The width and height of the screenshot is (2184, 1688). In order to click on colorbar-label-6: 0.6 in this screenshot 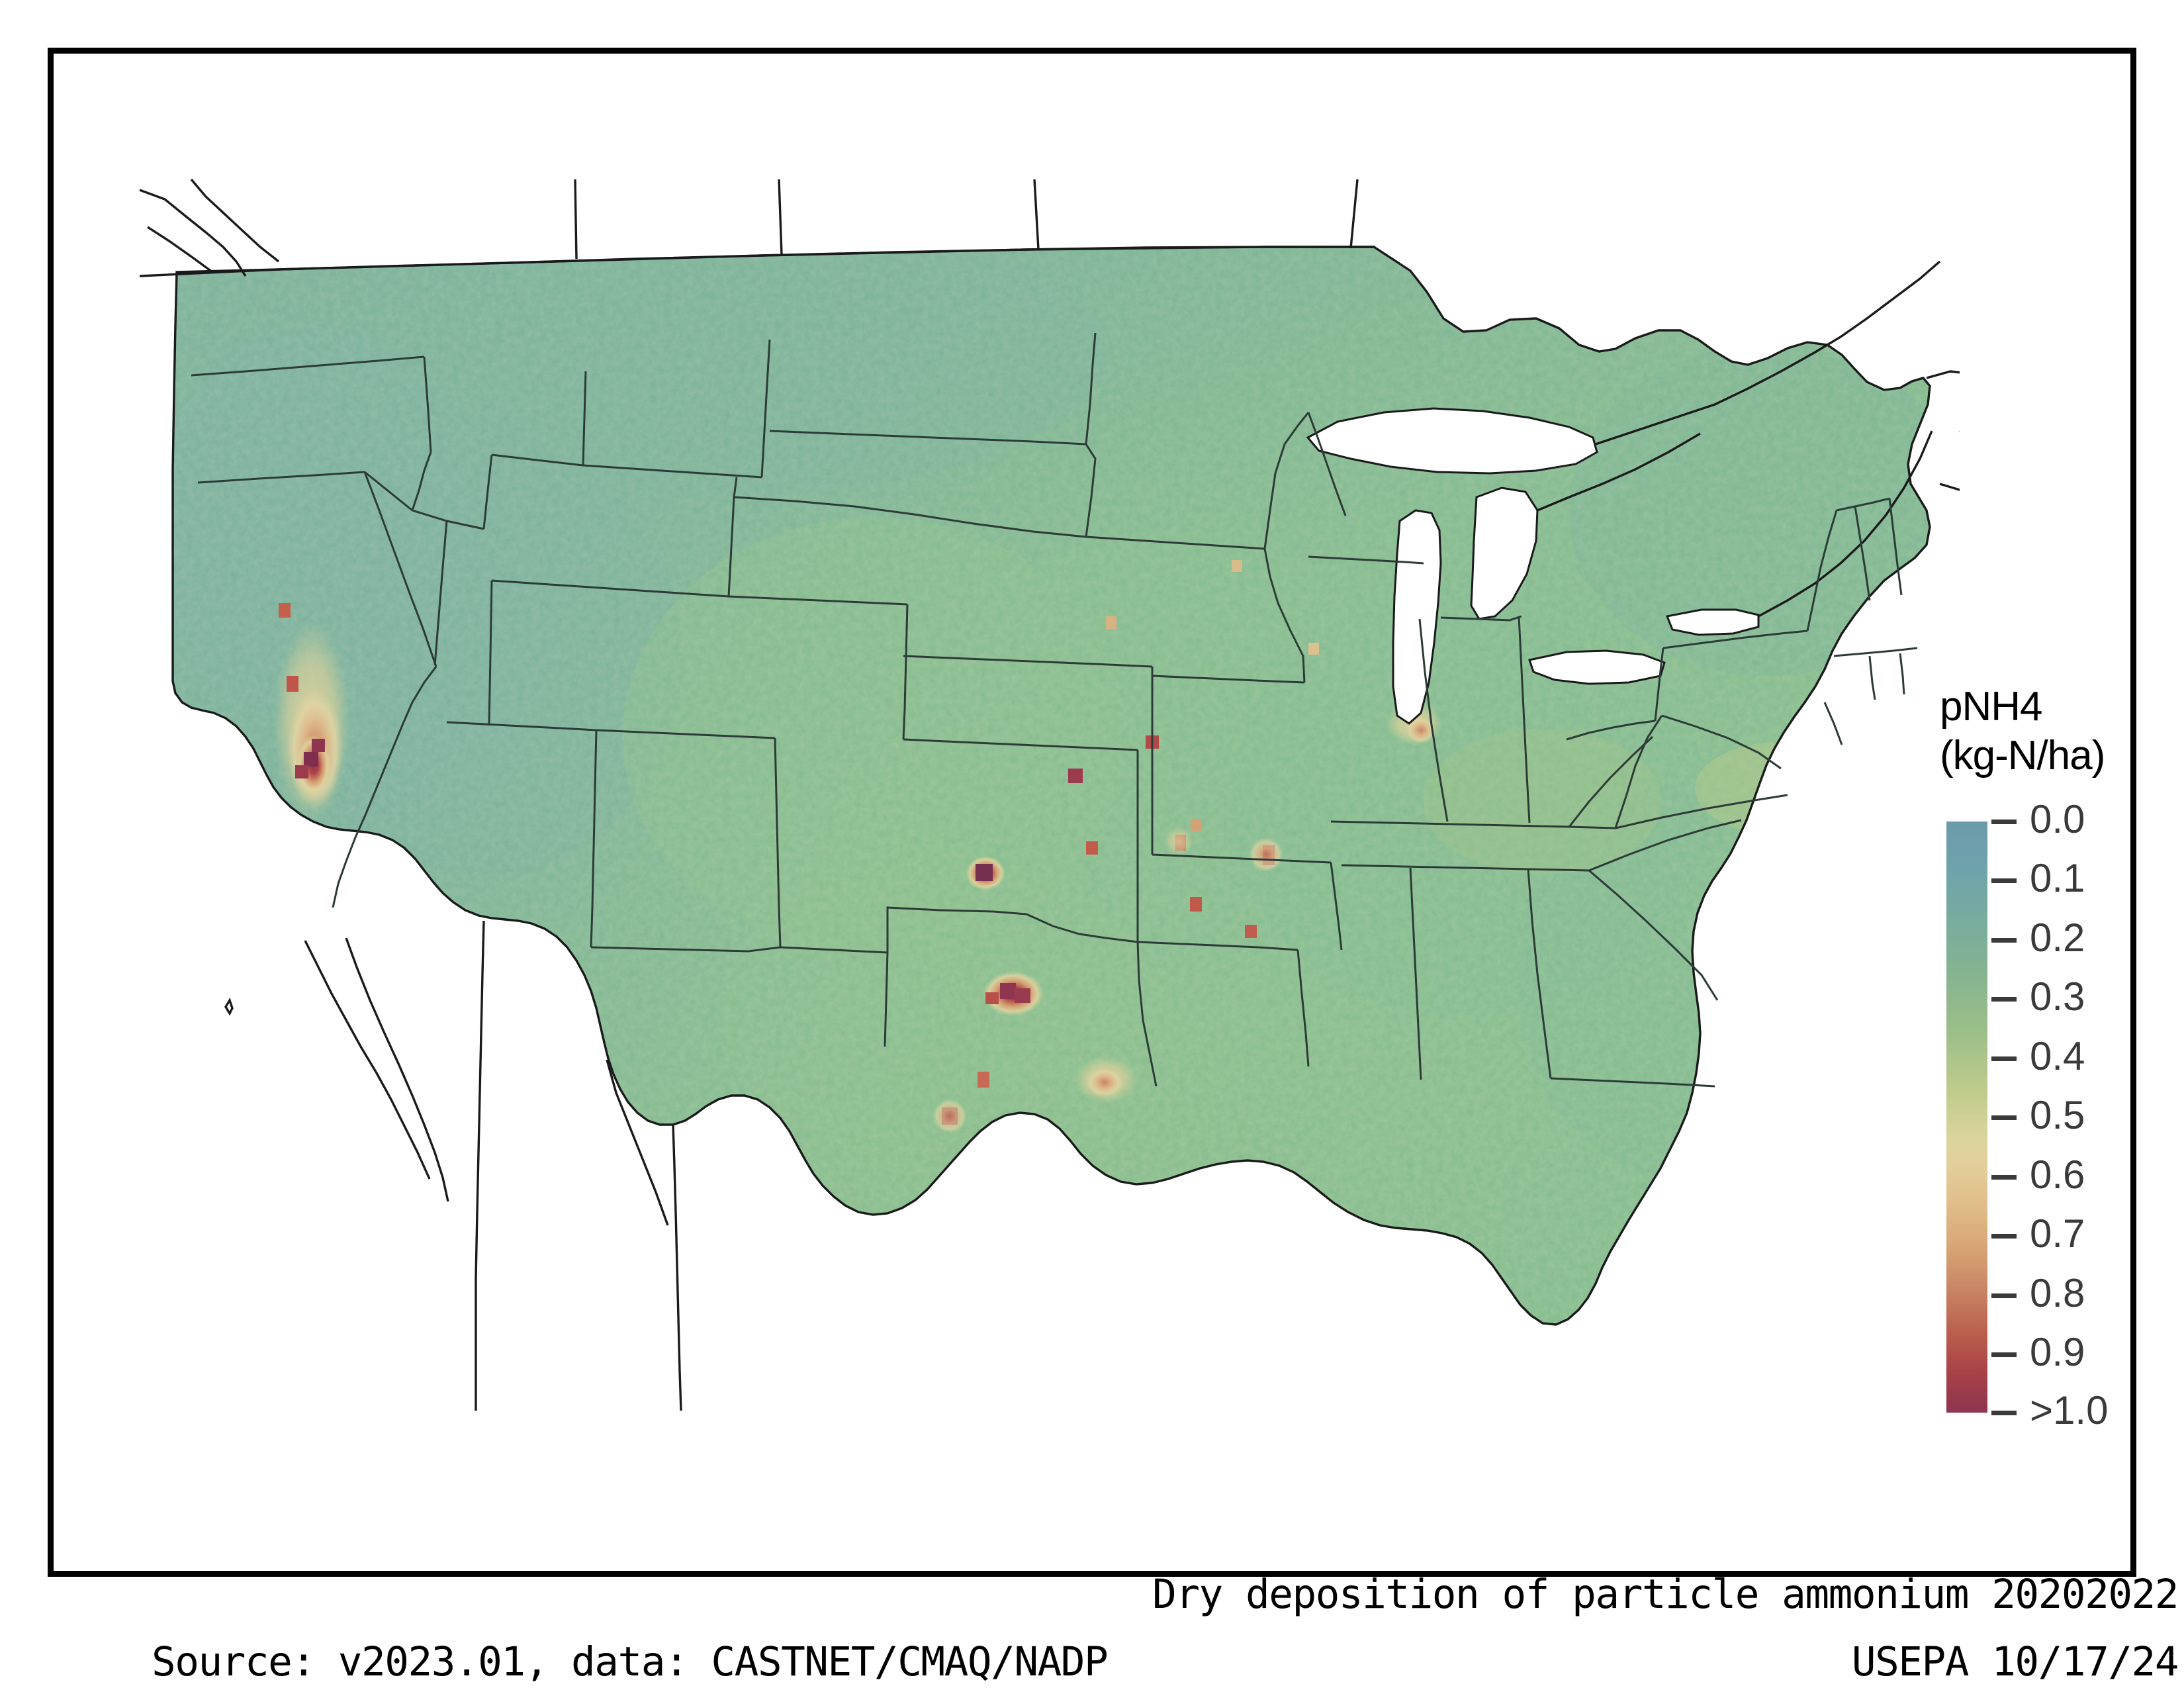, I will do `click(2057, 1174)`.